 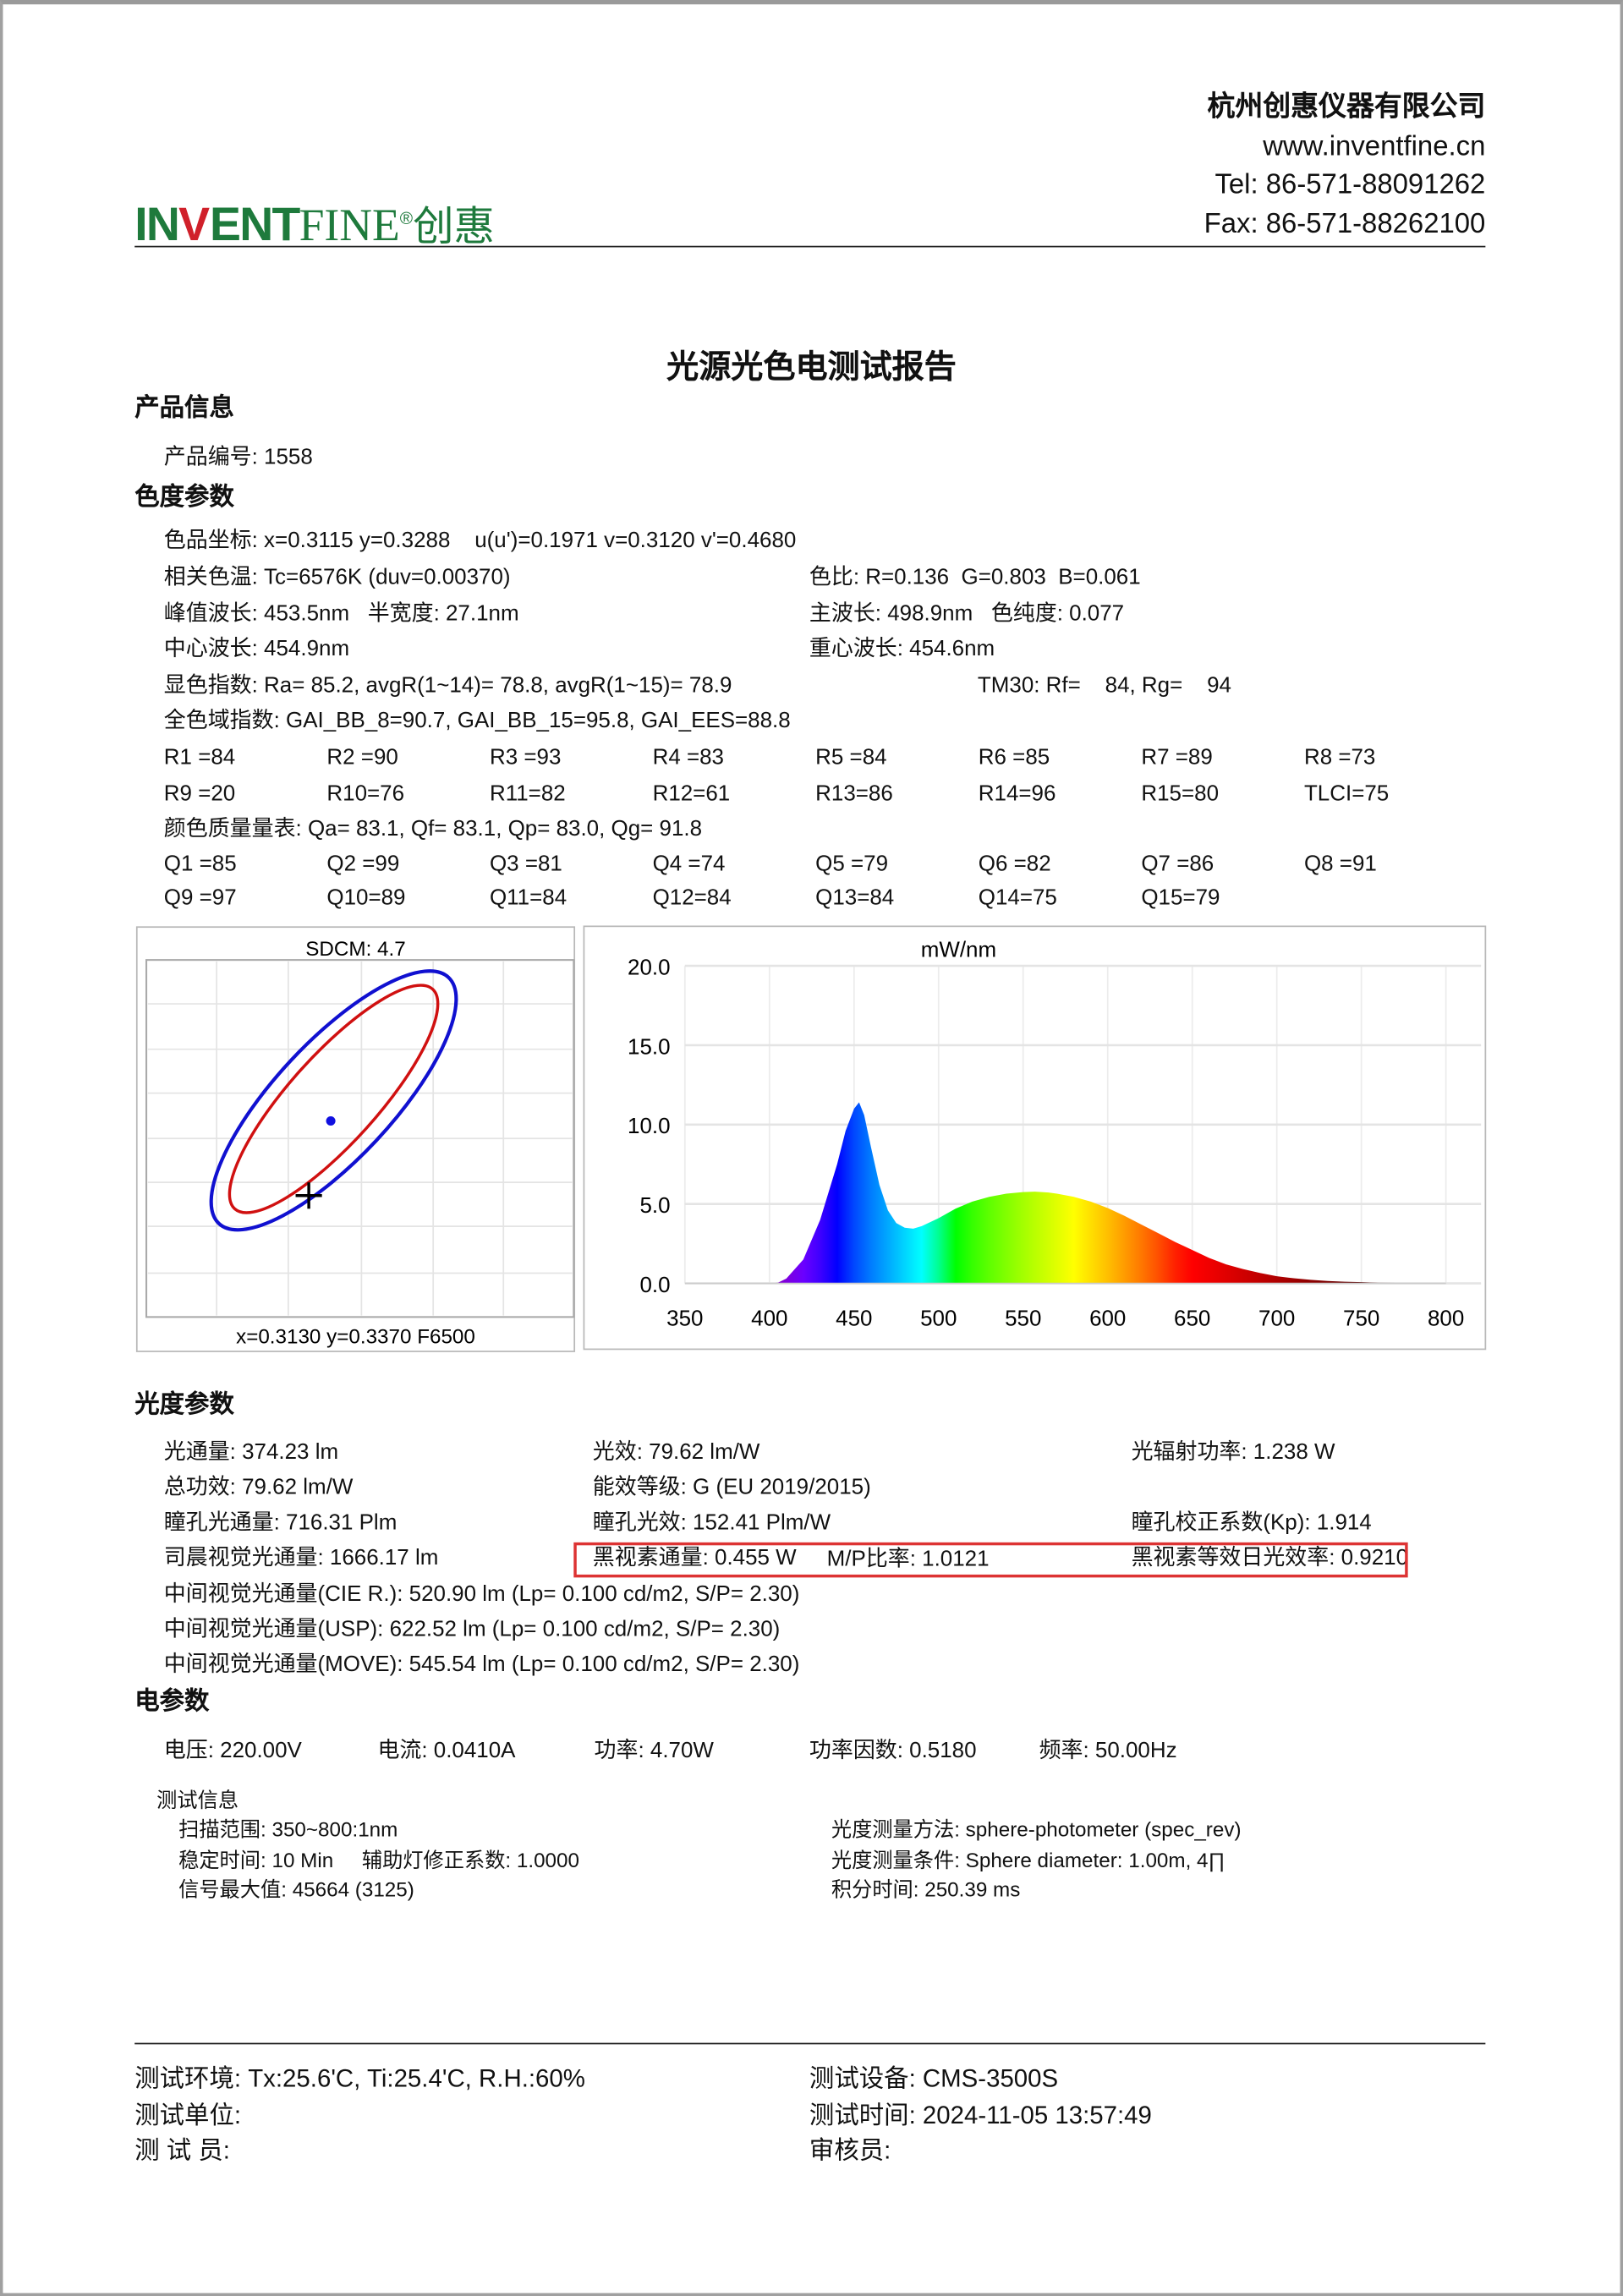 What do you see at coordinates (256, 649) in the screenshot?
I see `center-wavelength: 中心波长: 454.9nm` at bounding box center [256, 649].